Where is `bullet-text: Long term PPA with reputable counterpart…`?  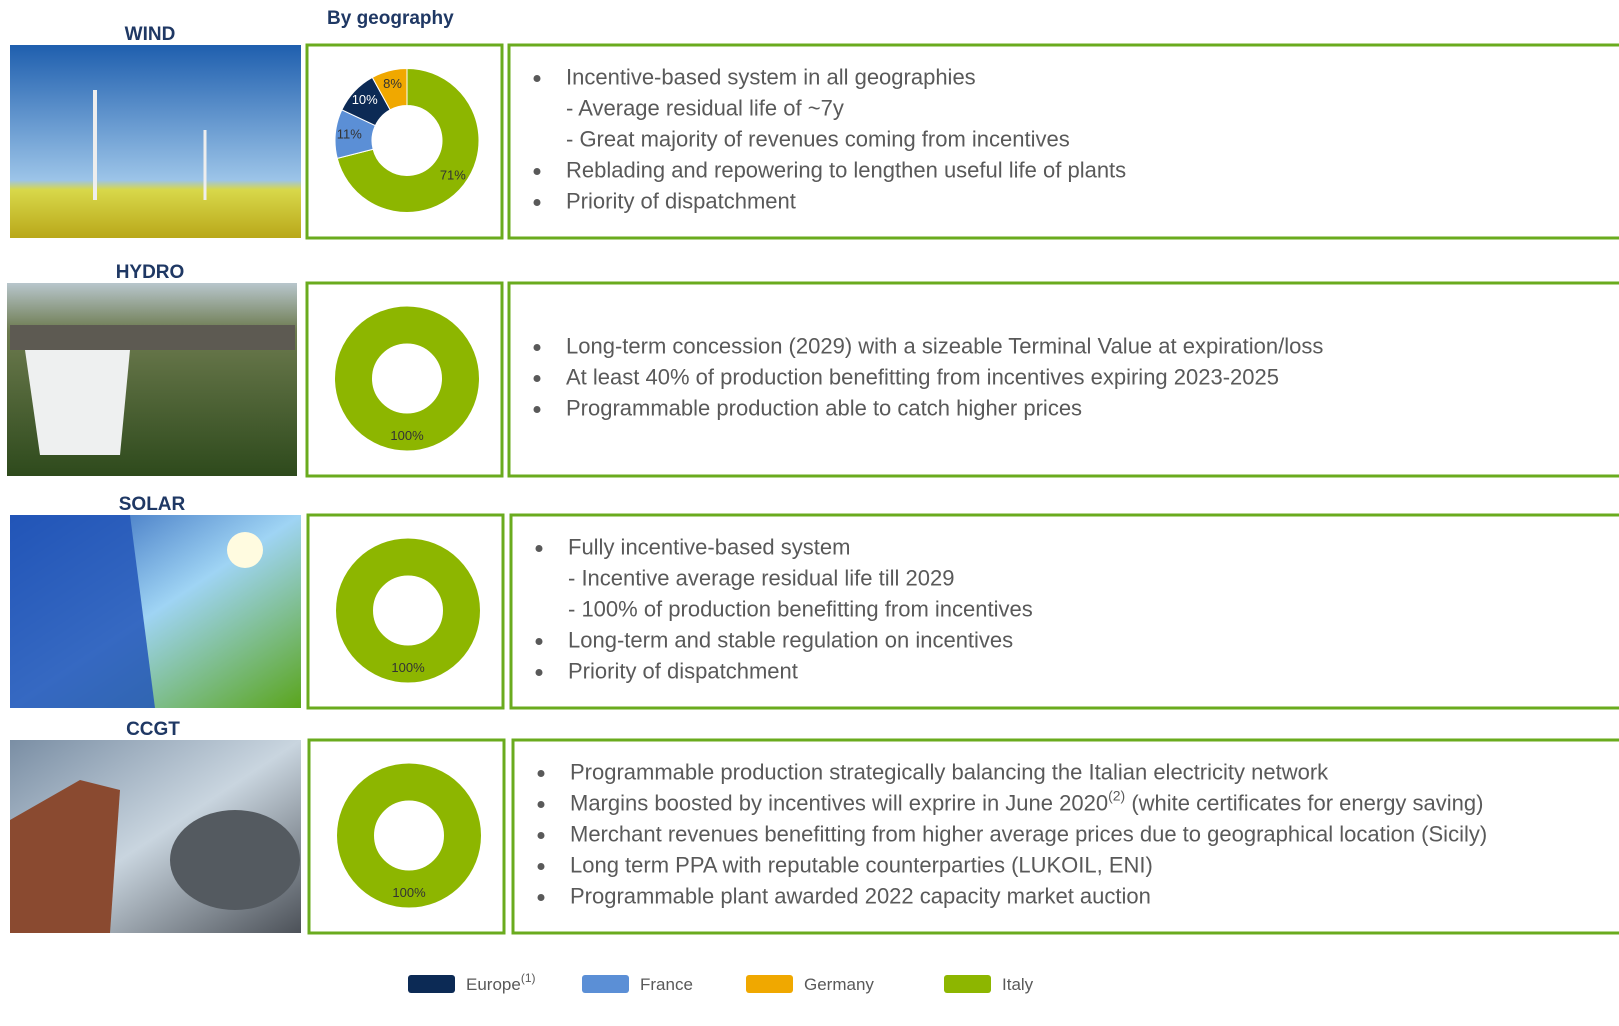
bullet-text: Long term PPA with reputable counterpart… is located at coordinates (861, 864).